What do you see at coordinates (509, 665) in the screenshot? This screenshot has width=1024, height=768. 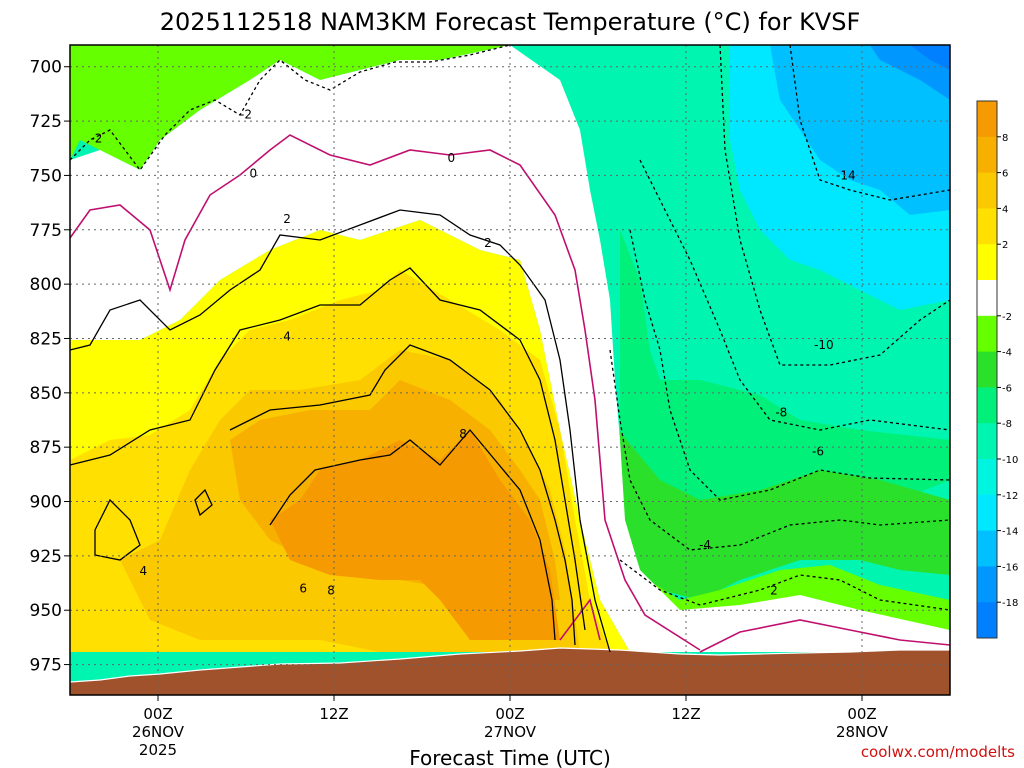 I see `terrain-outline` at bounding box center [509, 665].